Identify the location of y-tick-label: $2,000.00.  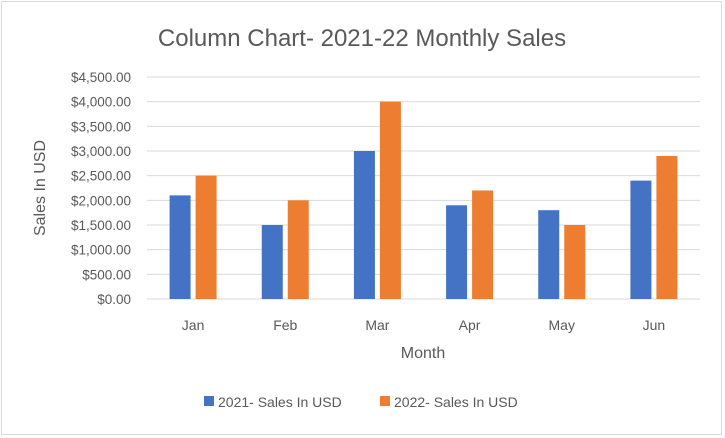
(101, 200).